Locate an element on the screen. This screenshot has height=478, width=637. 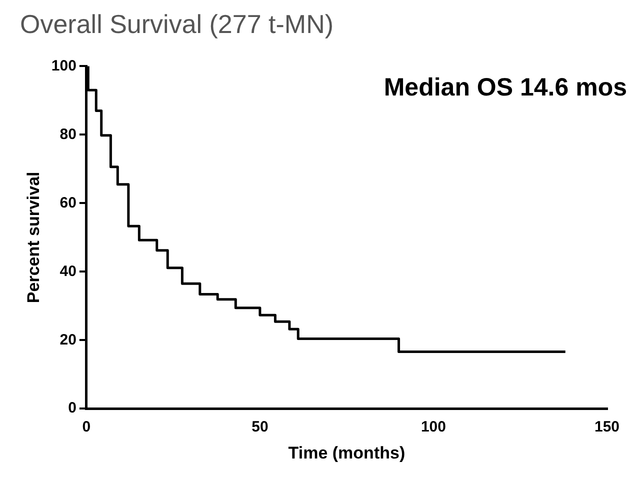
y-tick-label: 20 is located at coordinates (68, 339).